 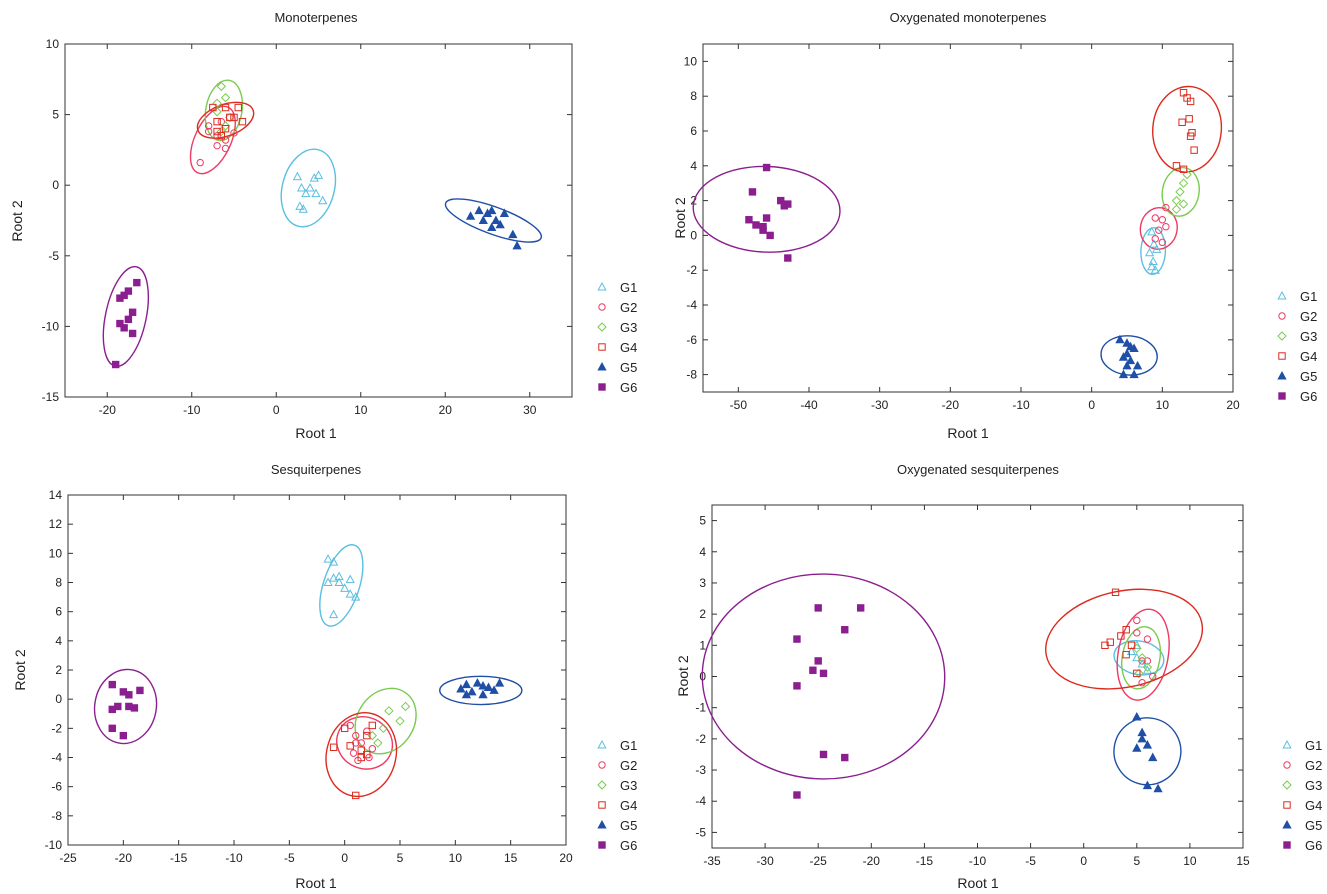 I want to click on x-tick-label: -15, so click(x=925, y=861).